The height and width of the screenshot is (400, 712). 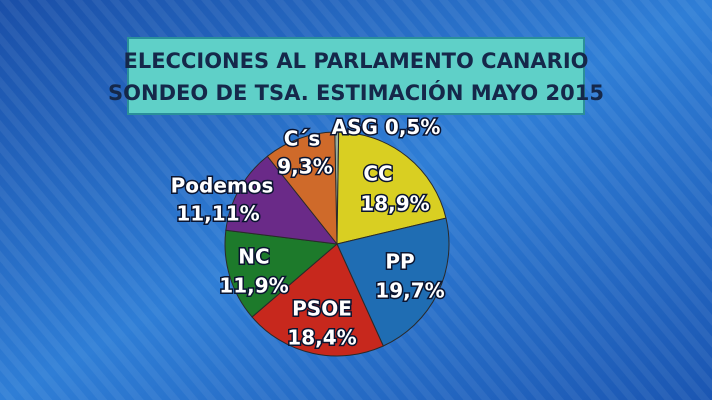 I want to click on slice-value-label: 9,3%, so click(x=304, y=167).